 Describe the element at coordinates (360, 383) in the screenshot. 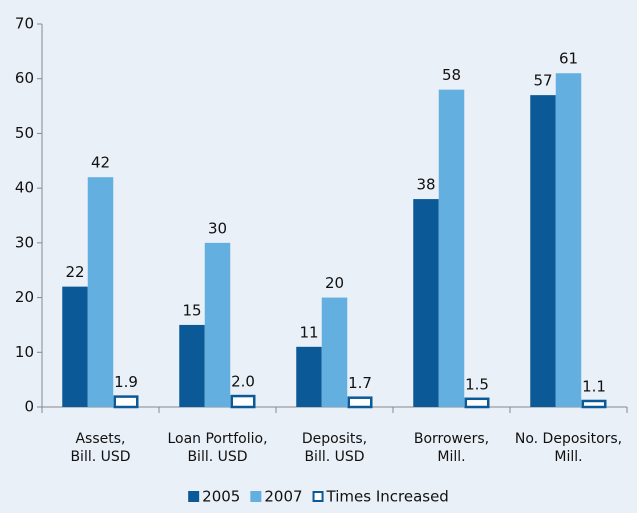

I see `data-label: 1.7` at that location.